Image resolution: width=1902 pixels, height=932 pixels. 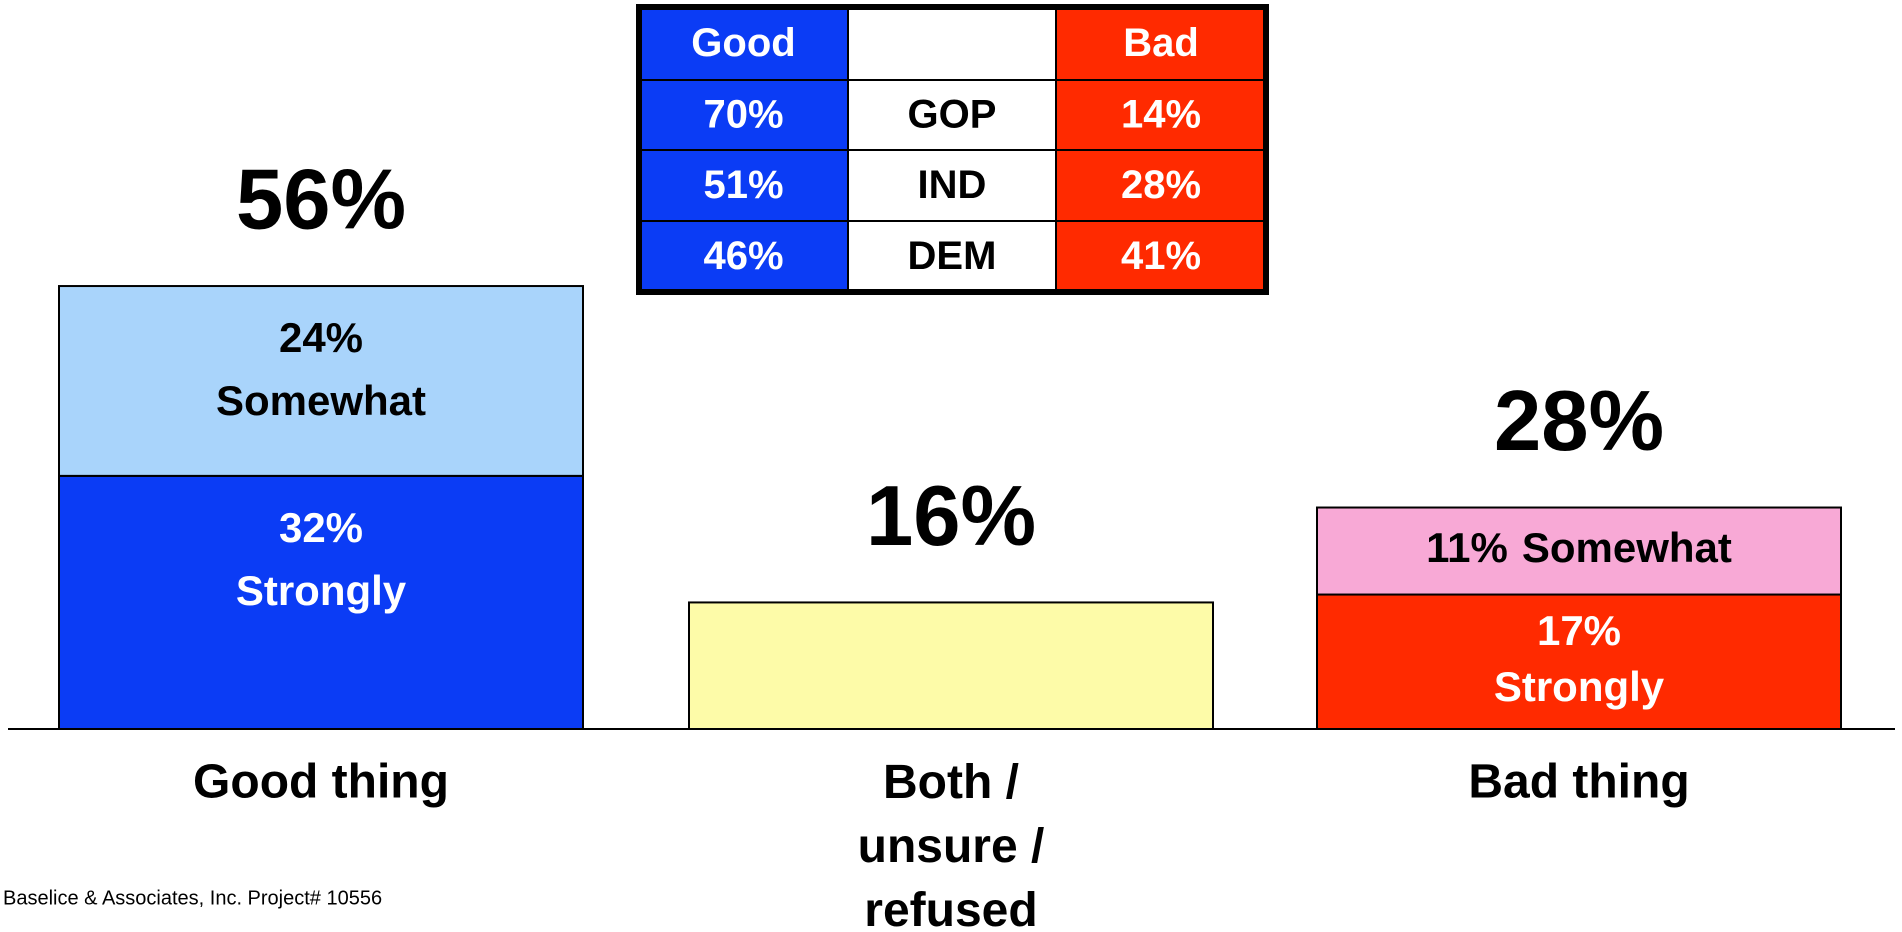 What do you see at coordinates (1467, 547) in the screenshot?
I see `segment-value: 11%` at bounding box center [1467, 547].